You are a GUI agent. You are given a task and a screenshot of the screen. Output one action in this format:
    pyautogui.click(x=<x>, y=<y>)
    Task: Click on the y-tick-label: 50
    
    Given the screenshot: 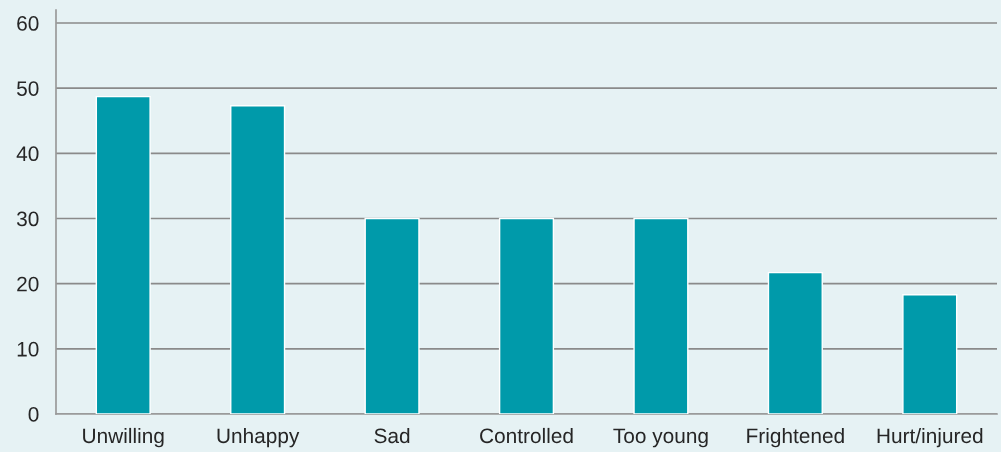 What is the action you would take?
    pyautogui.click(x=28, y=88)
    